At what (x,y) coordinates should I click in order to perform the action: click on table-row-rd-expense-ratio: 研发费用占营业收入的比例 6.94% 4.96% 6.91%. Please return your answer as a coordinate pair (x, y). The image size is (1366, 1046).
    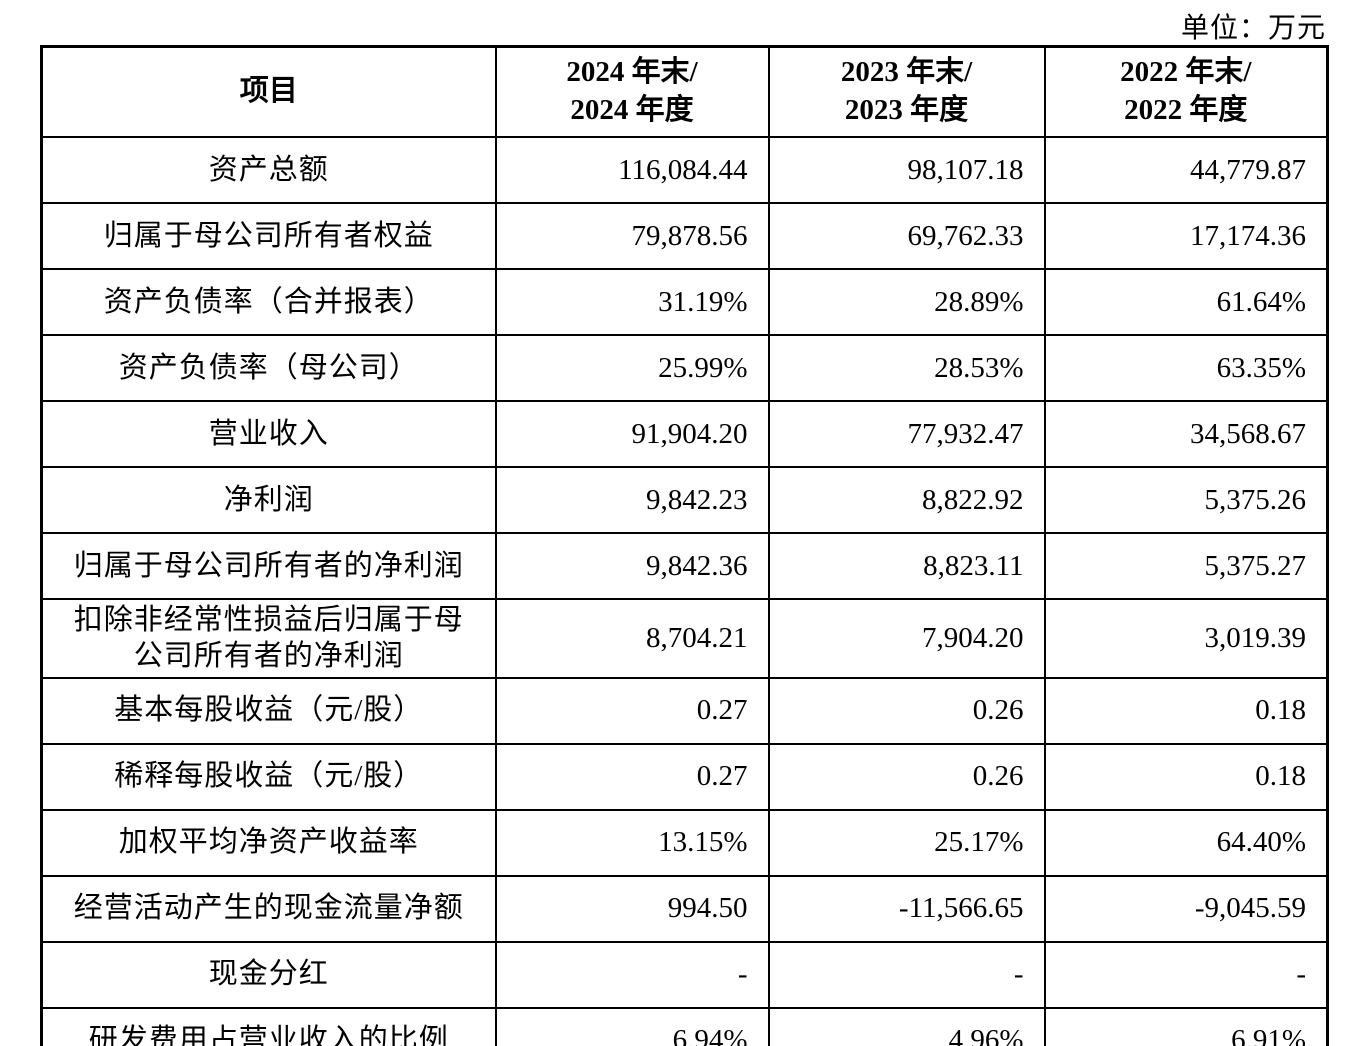
    Looking at the image, I should click on (684, 1026).